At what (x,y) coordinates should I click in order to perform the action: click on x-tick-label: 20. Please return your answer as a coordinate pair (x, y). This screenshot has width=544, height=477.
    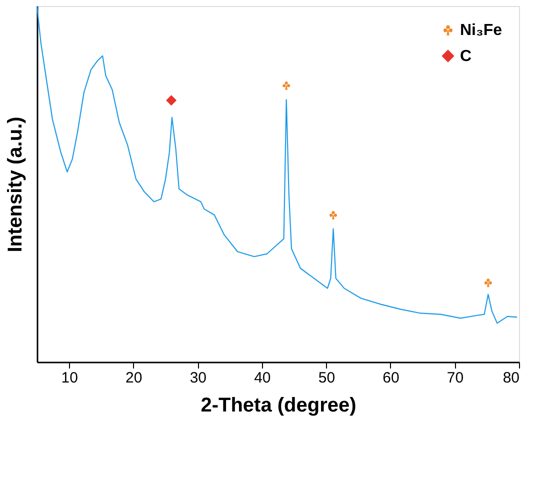
    Looking at the image, I should click on (134, 378).